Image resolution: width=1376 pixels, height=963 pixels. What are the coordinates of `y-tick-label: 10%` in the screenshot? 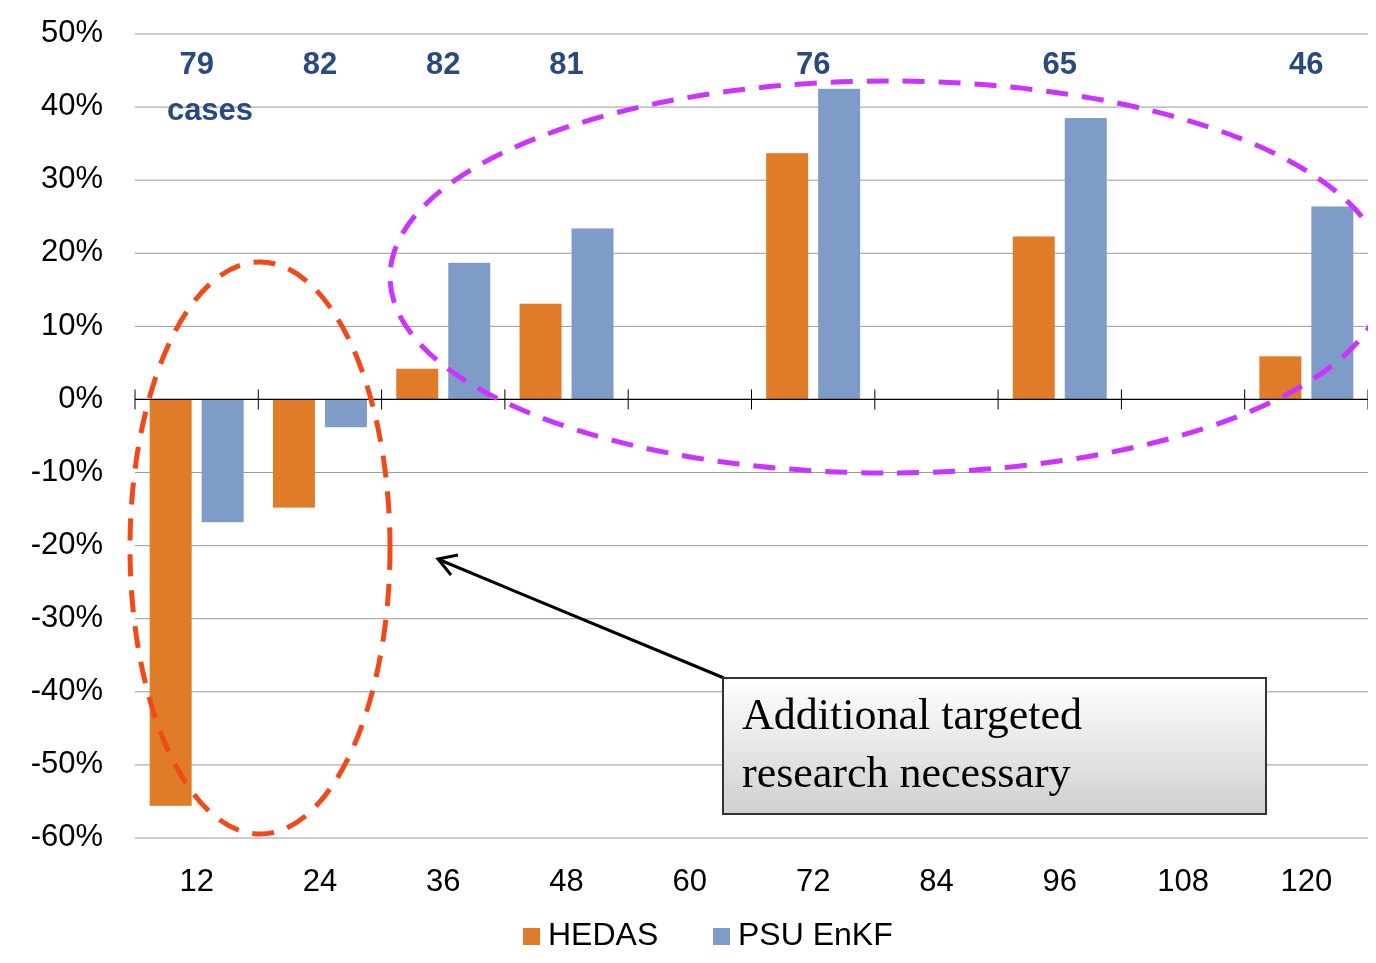 It's located at (71, 324).